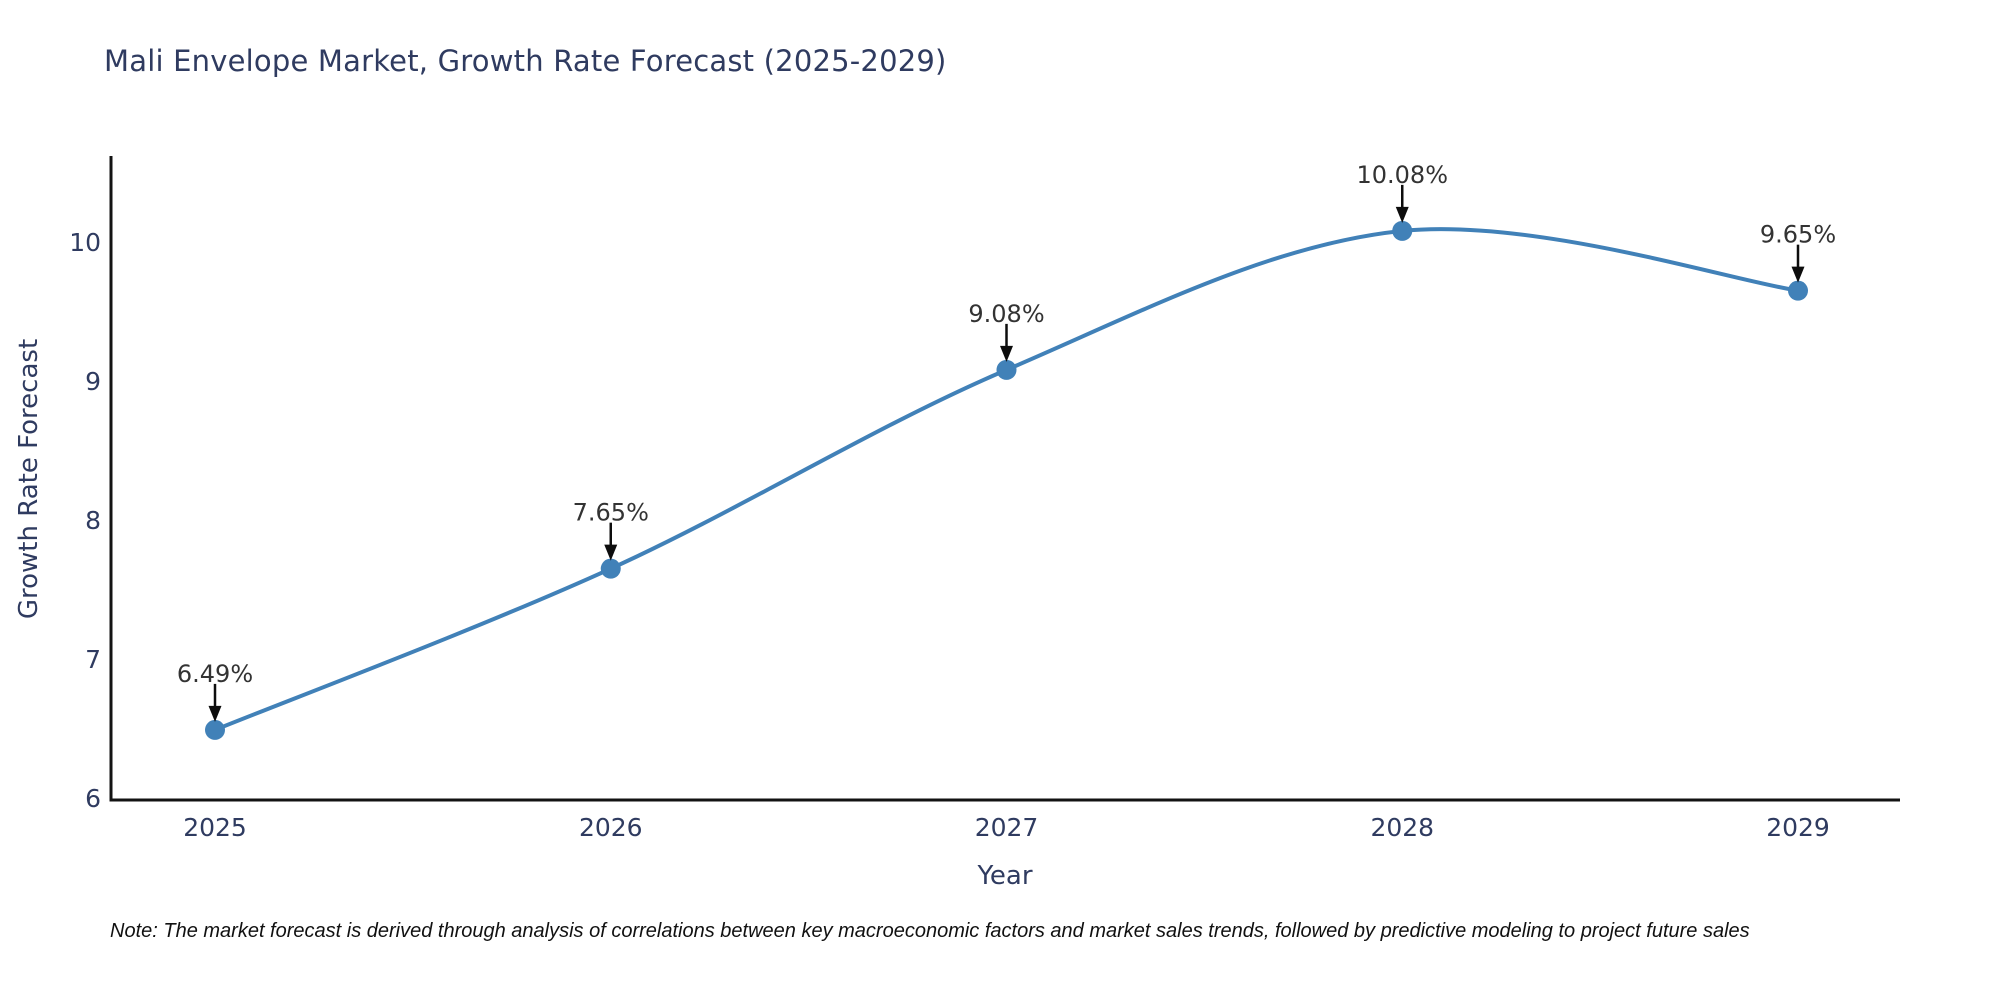 This screenshot has height=1000, width=2000. What do you see at coordinates (611, 827) in the screenshot?
I see `x-tick-label: 2026` at bounding box center [611, 827].